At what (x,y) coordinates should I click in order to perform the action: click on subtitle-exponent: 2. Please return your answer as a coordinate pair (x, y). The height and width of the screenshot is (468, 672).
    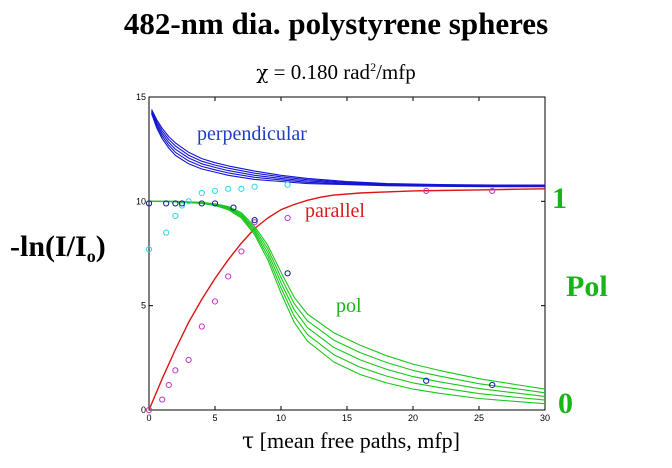
    Looking at the image, I should click on (373, 67).